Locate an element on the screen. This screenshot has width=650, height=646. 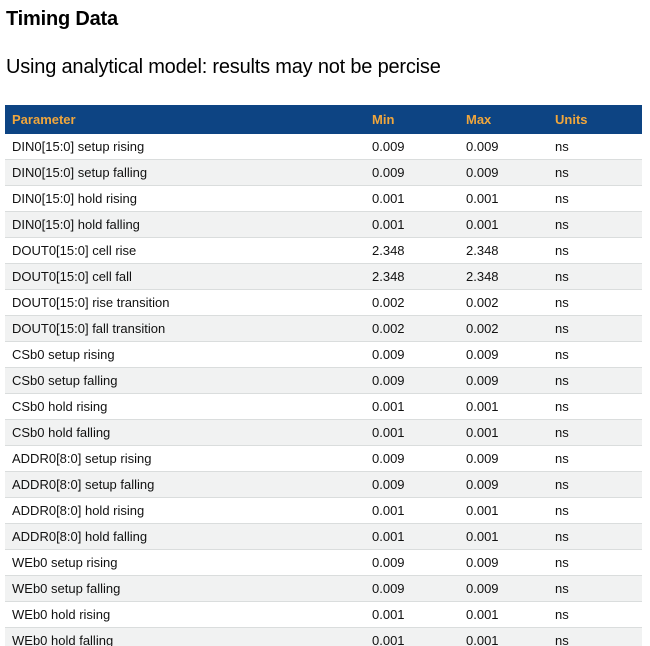
cell-parameter: DIN0[15:0] hold rising is located at coordinates (188, 198).